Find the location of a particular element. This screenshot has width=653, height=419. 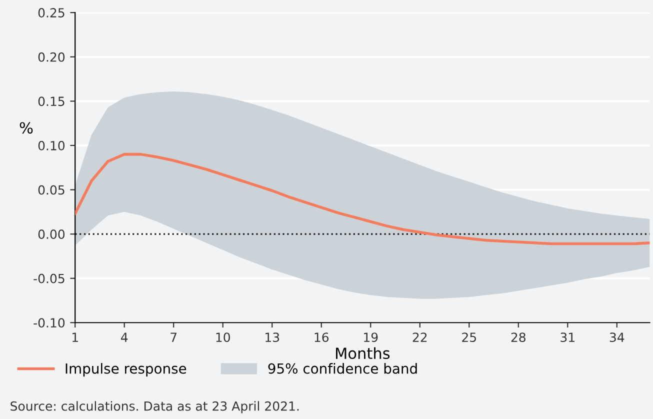

x-tick-label: 4 is located at coordinates (124, 337).